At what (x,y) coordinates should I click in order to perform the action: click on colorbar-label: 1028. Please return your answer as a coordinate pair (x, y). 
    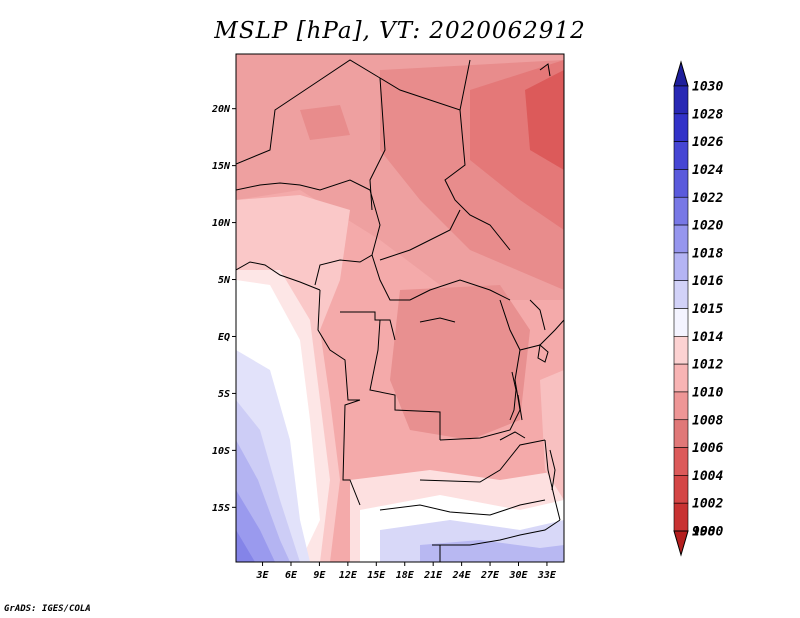
    Looking at the image, I should click on (707, 114).